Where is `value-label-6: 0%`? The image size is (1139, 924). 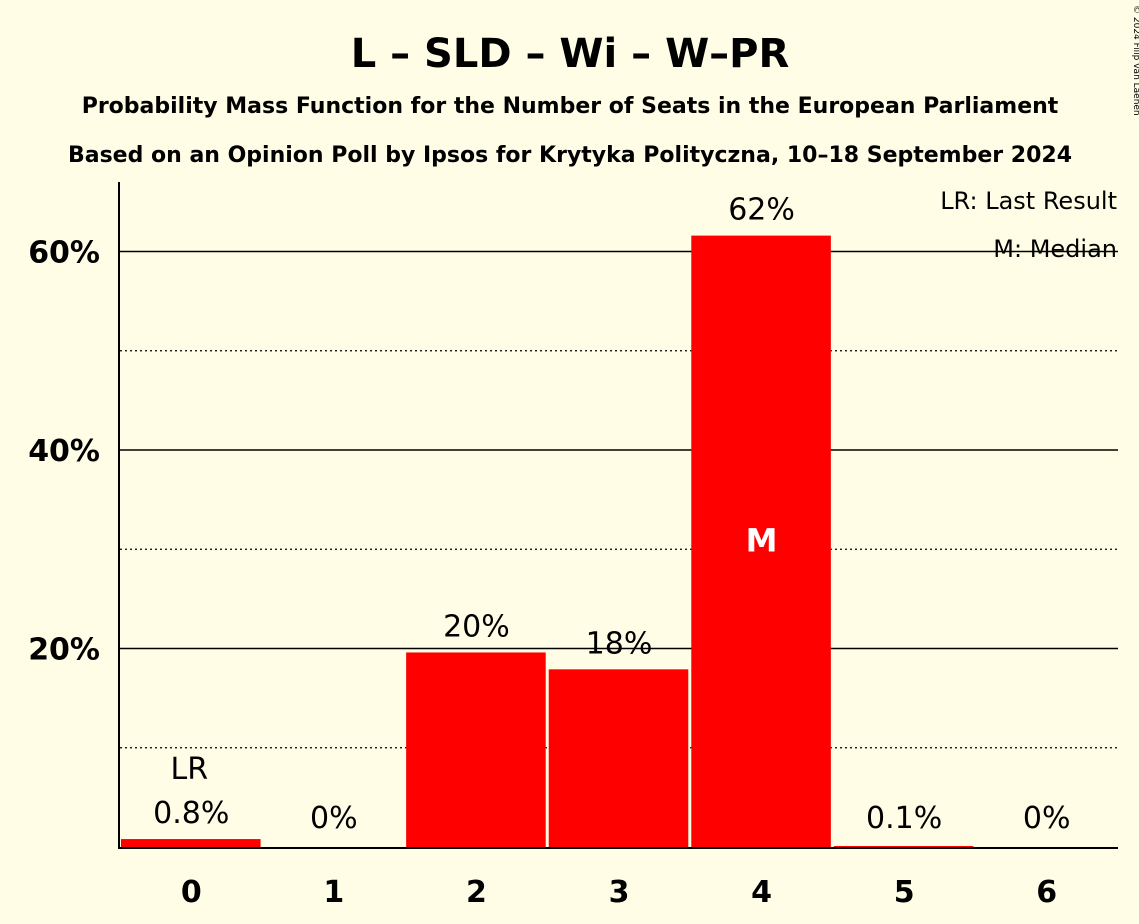
value-label-6: 0% is located at coordinates (1047, 818).